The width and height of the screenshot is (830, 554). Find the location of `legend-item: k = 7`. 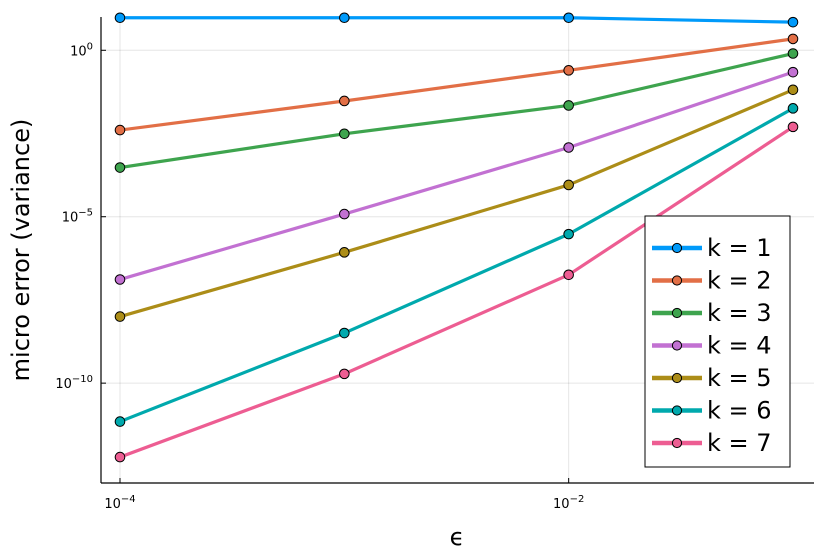

legend-item: k = 7 is located at coordinates (712, 443).